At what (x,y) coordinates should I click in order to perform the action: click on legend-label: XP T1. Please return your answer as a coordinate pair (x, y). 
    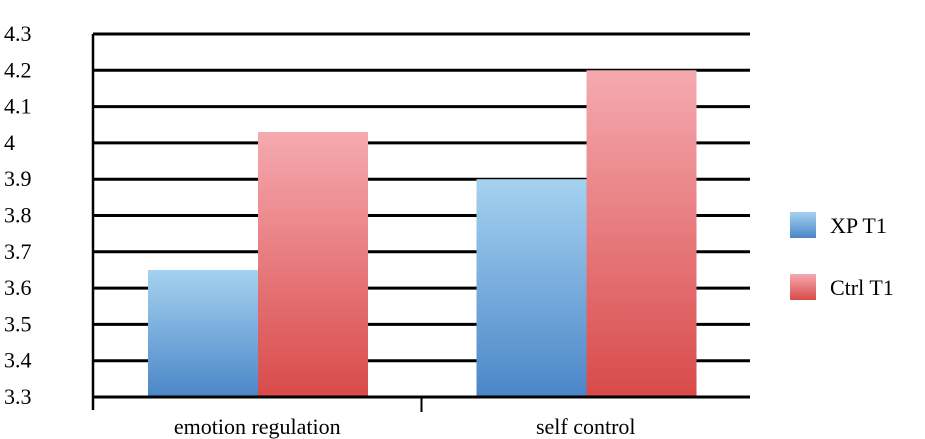
    Looking at the image, I should click on (858, 225).